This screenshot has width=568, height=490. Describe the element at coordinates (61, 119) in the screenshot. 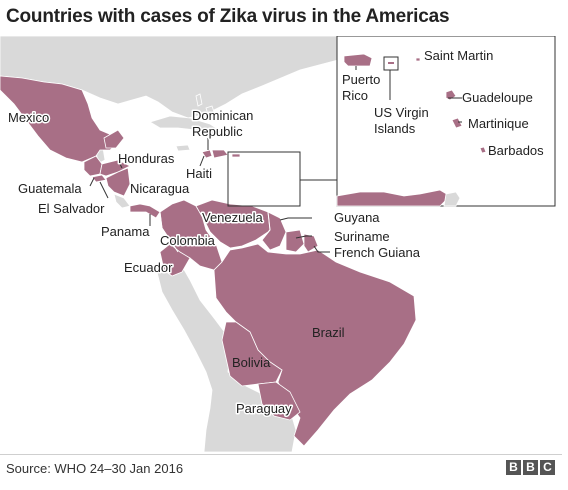

I see `country-mexico` at that location.